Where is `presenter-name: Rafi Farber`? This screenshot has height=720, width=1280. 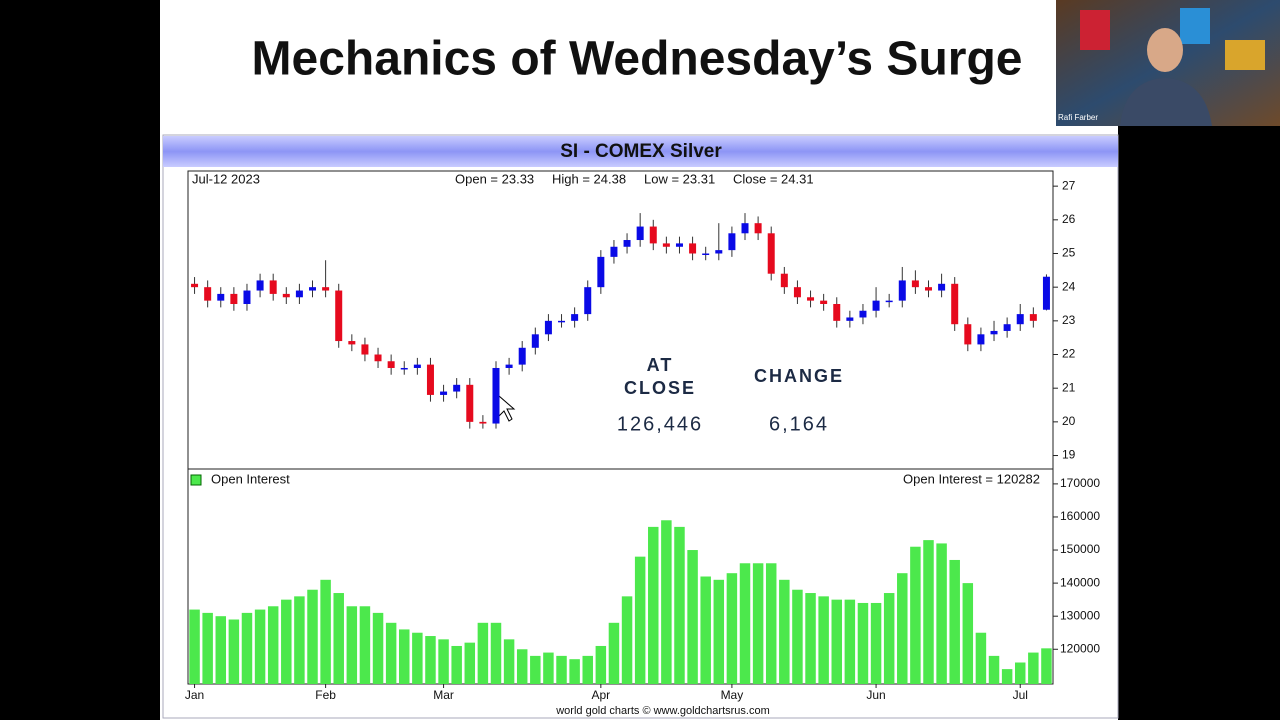
presenter-name: Rafi Farber is located at coordinates (1078, 117).